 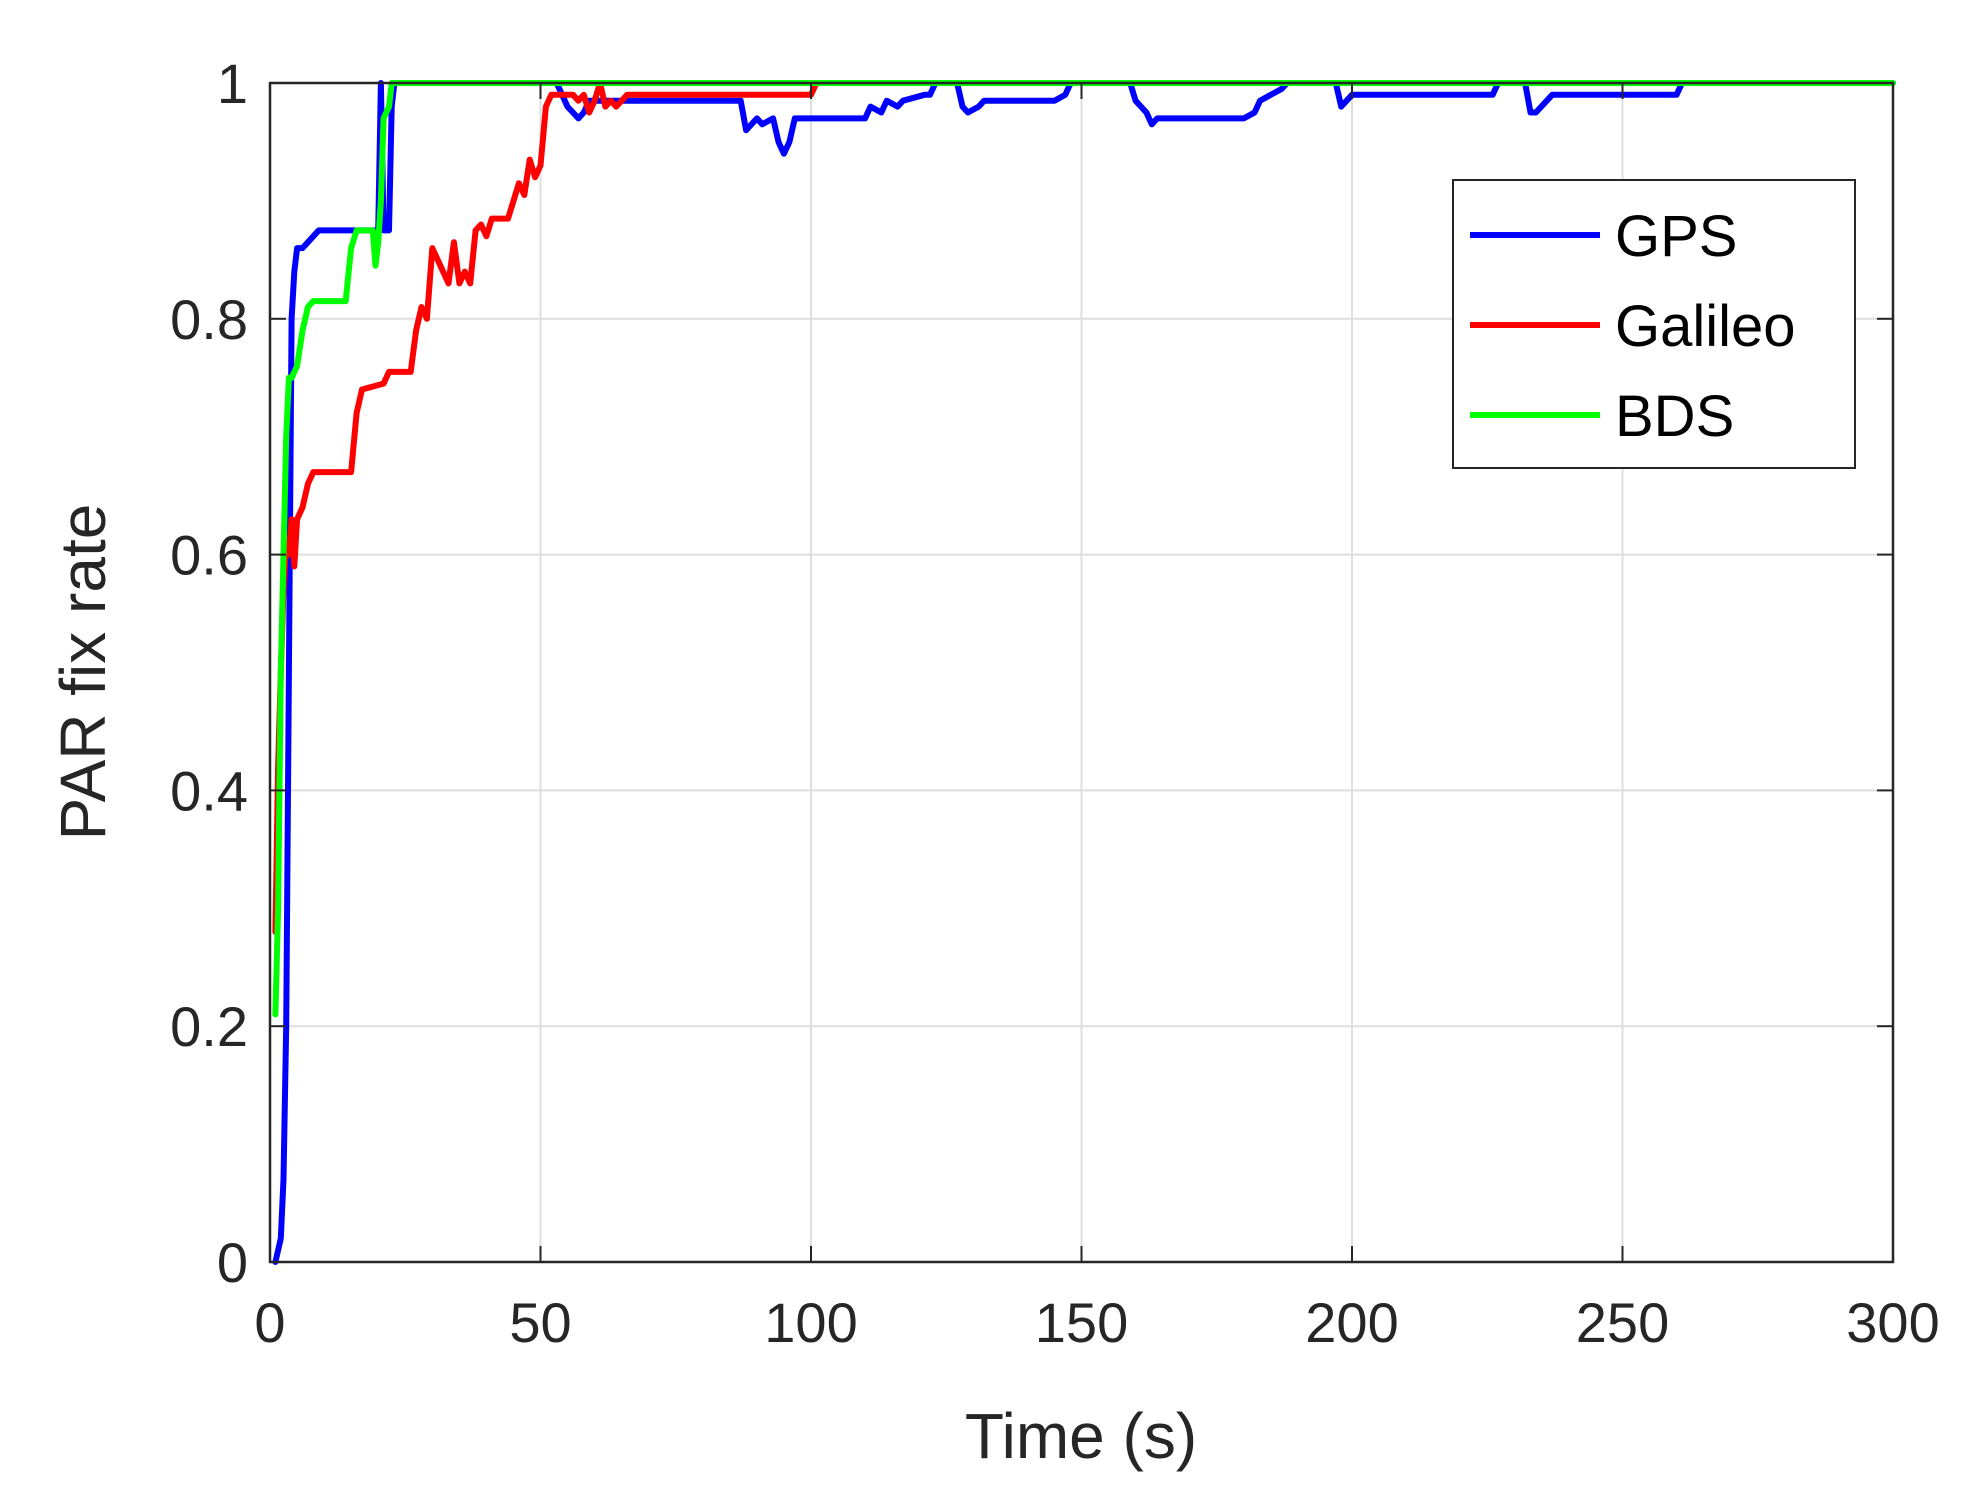 I want to click on x-tick-label: 200, so click(x=1351, y=1322).